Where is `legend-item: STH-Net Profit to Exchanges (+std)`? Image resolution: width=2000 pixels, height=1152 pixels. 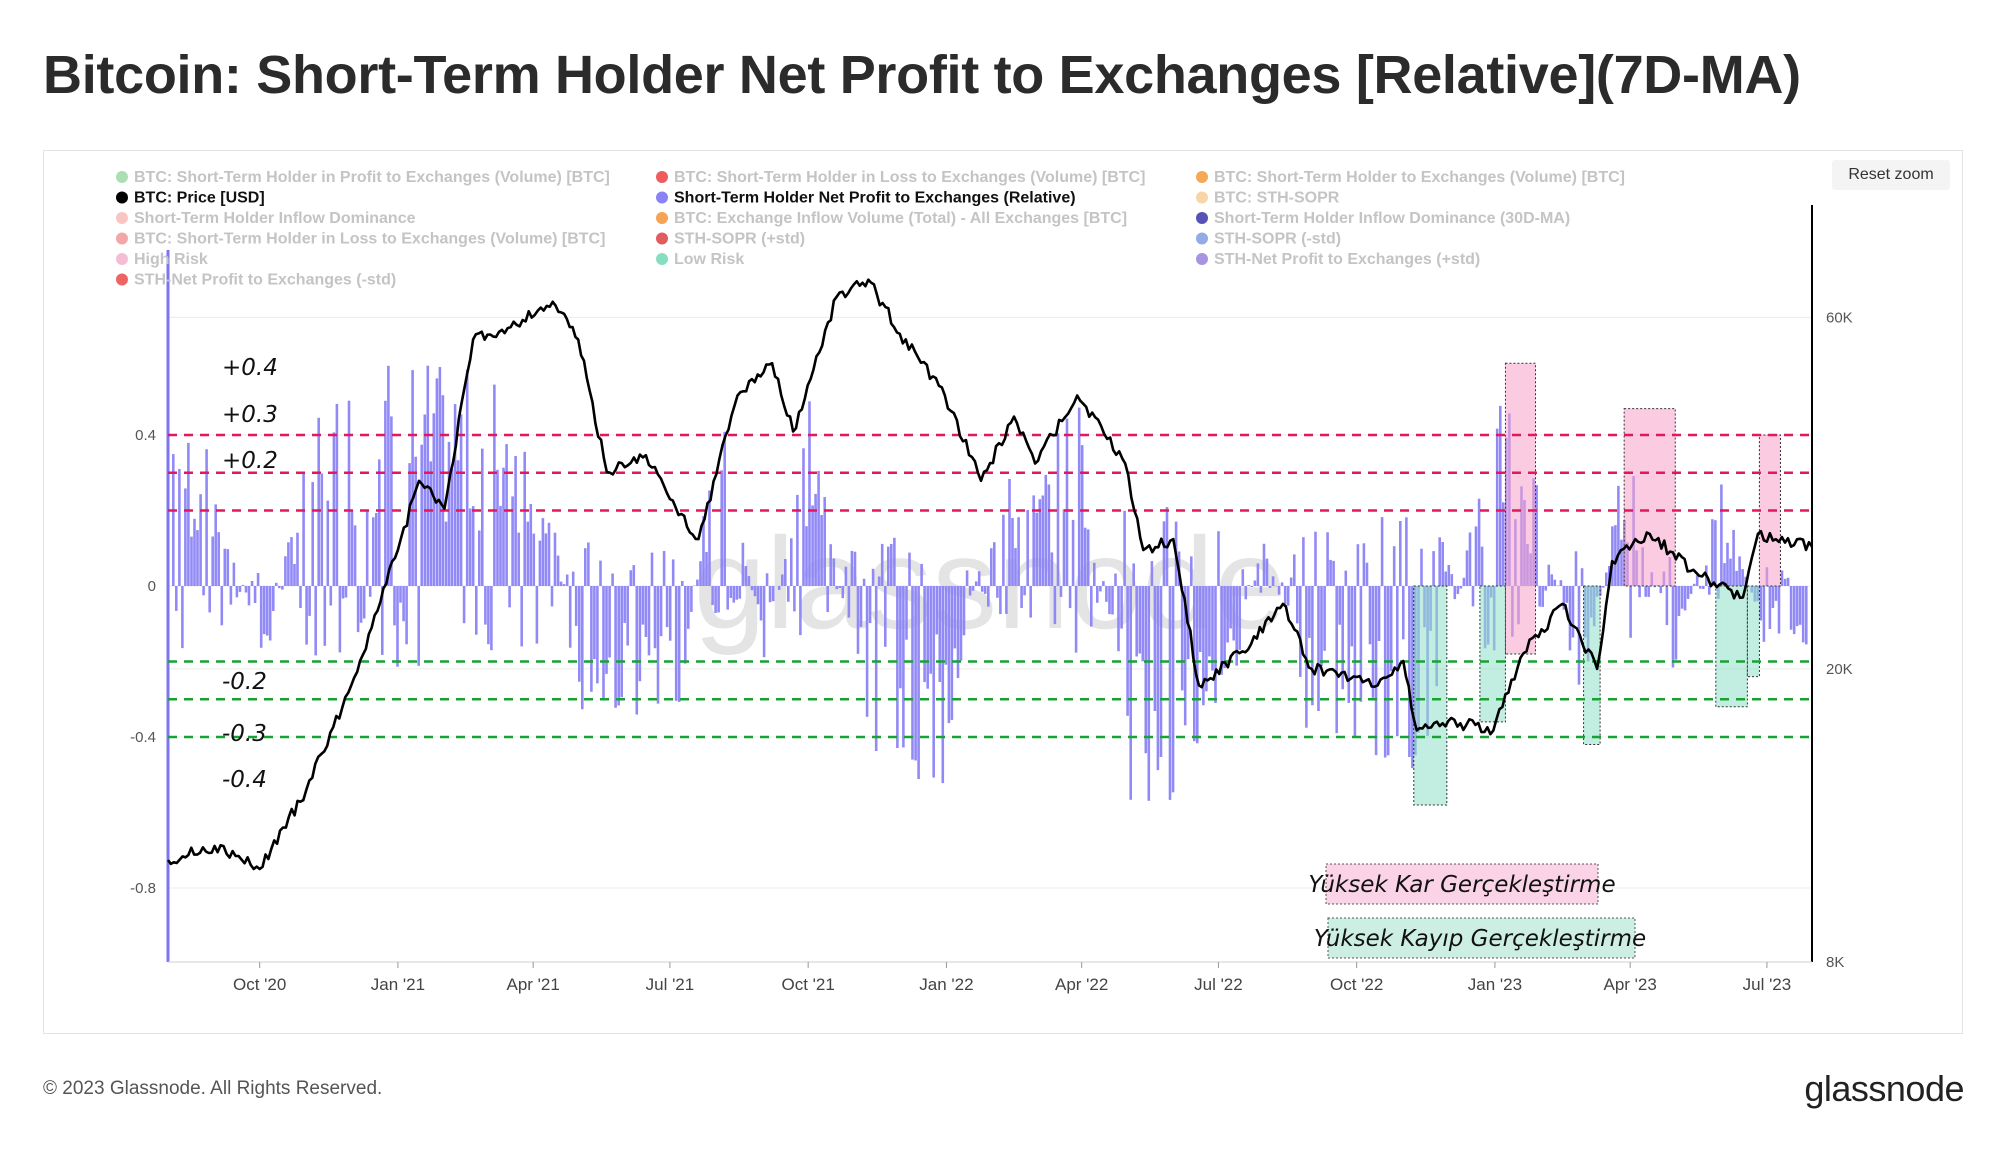 legend-item: STH-Net Profit to Exchanges (+std) is located at coordinates (1338, 259).